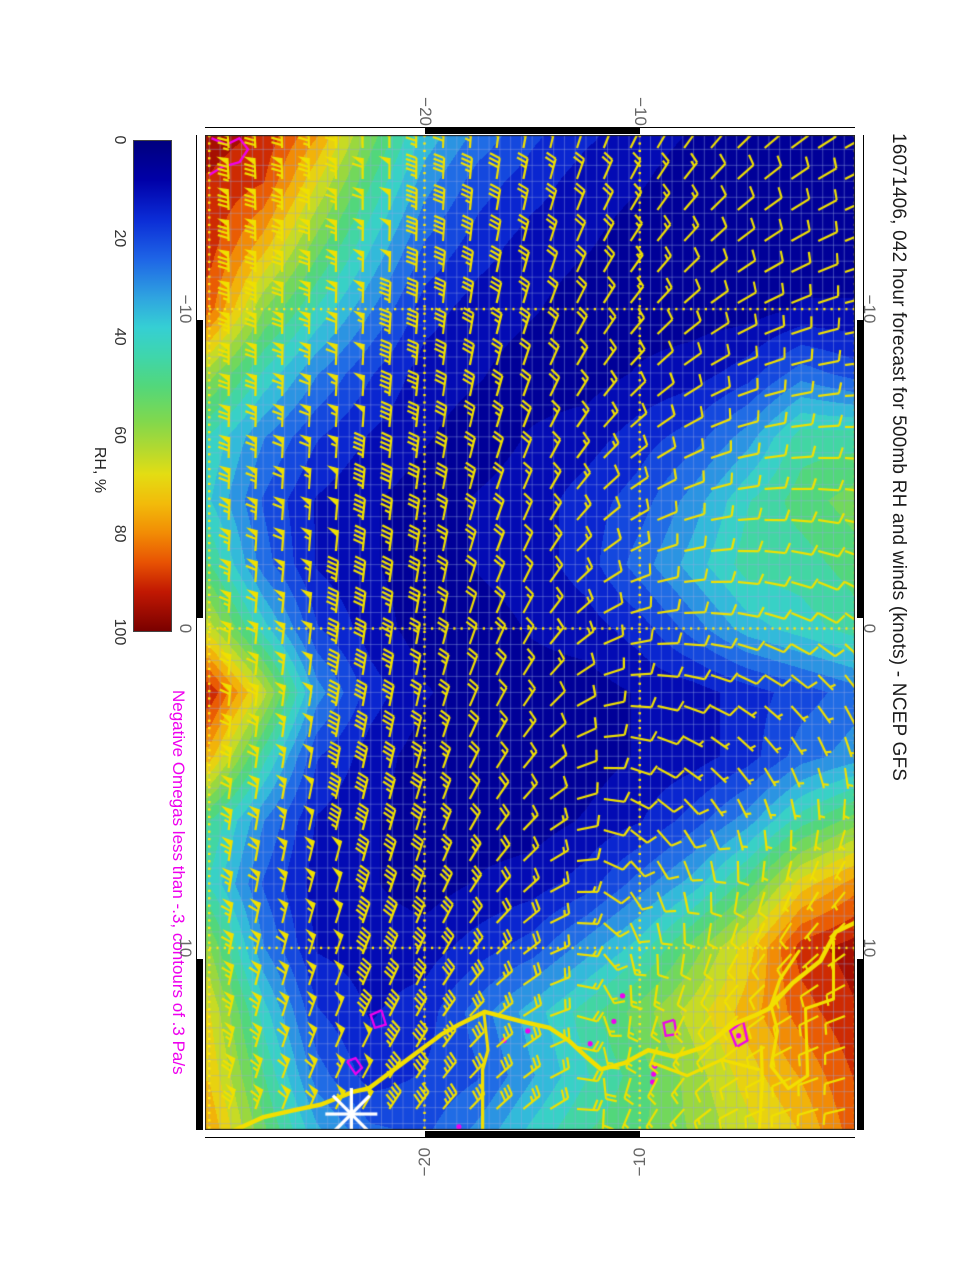  What do you see at coordinates (640, 111) in the screenshot?
I see `lat-tick-label-left: −10` at bounding box center [640, 111].